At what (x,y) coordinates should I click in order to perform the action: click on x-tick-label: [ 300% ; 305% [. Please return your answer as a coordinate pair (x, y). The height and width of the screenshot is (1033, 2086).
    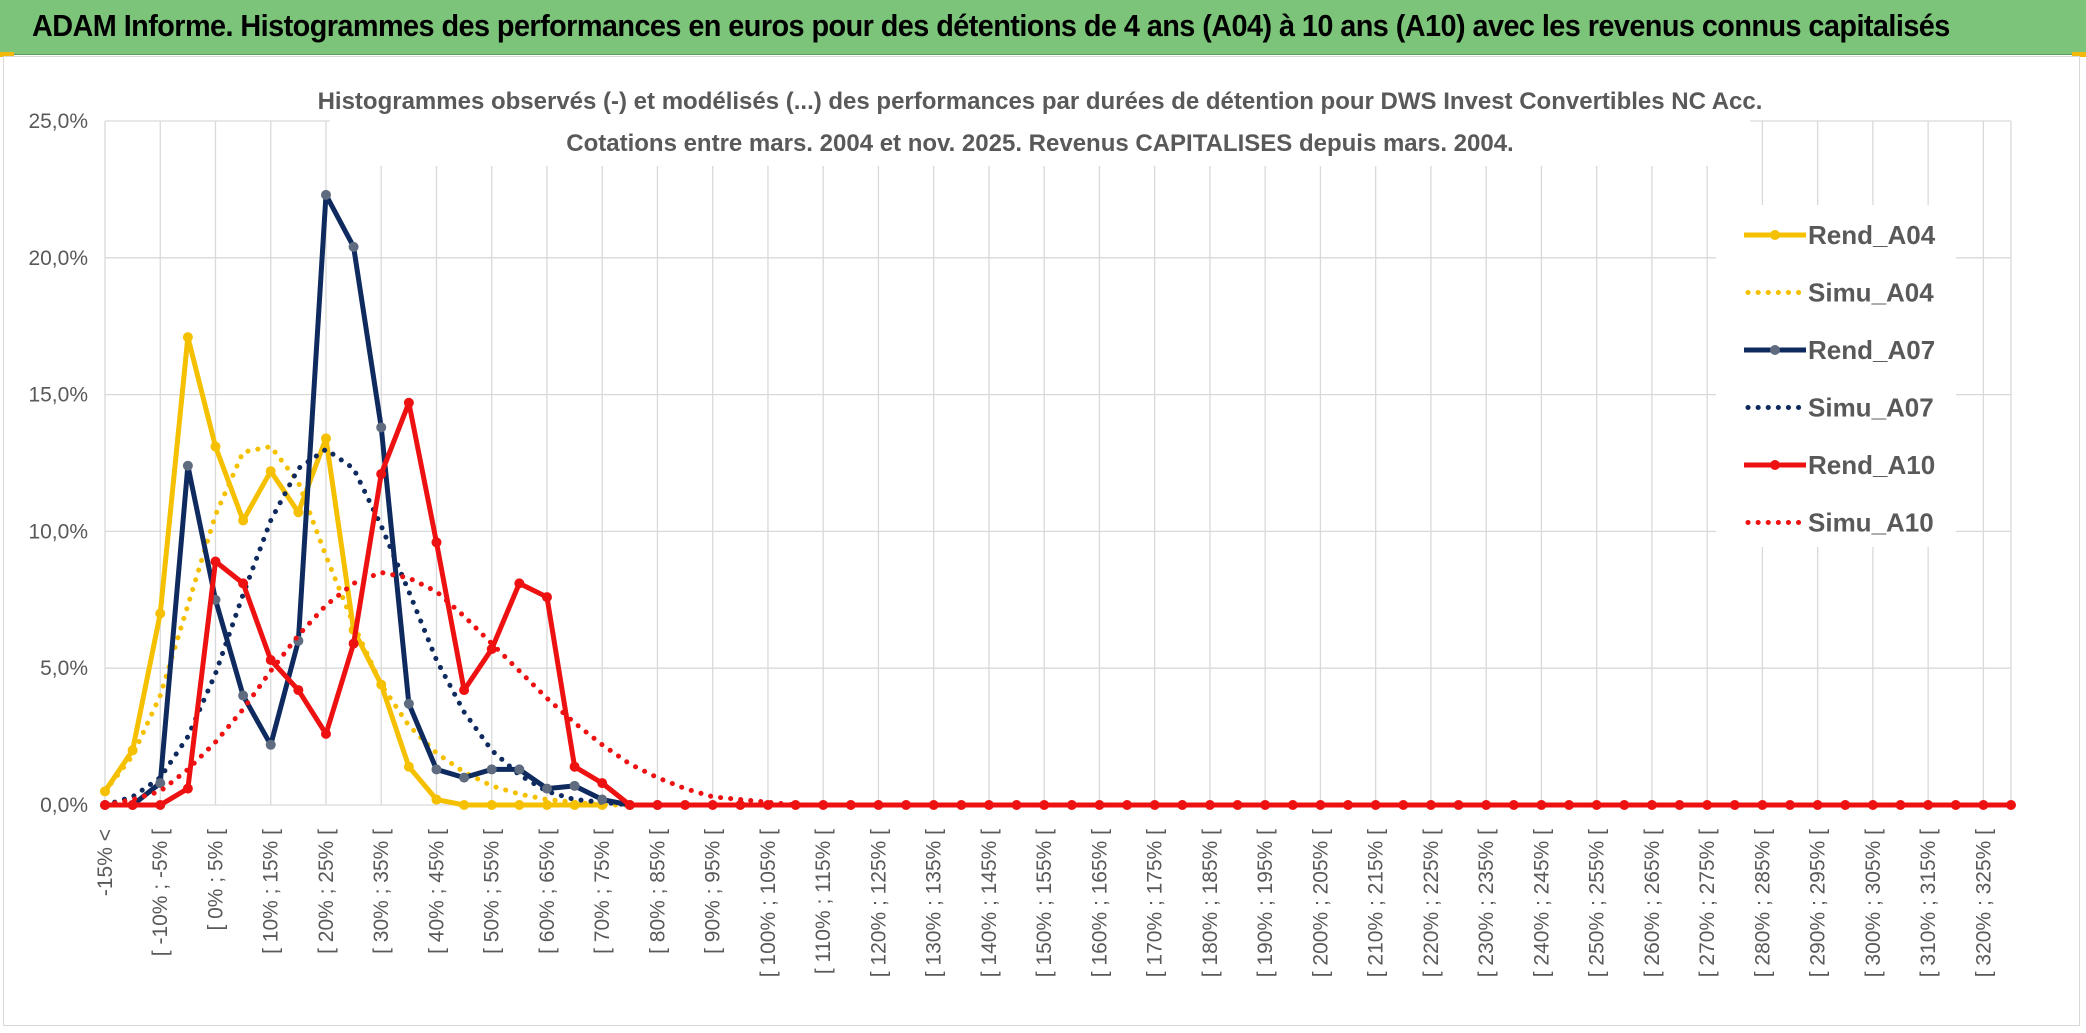
    Looking at the image, I should click on (1873, 903).